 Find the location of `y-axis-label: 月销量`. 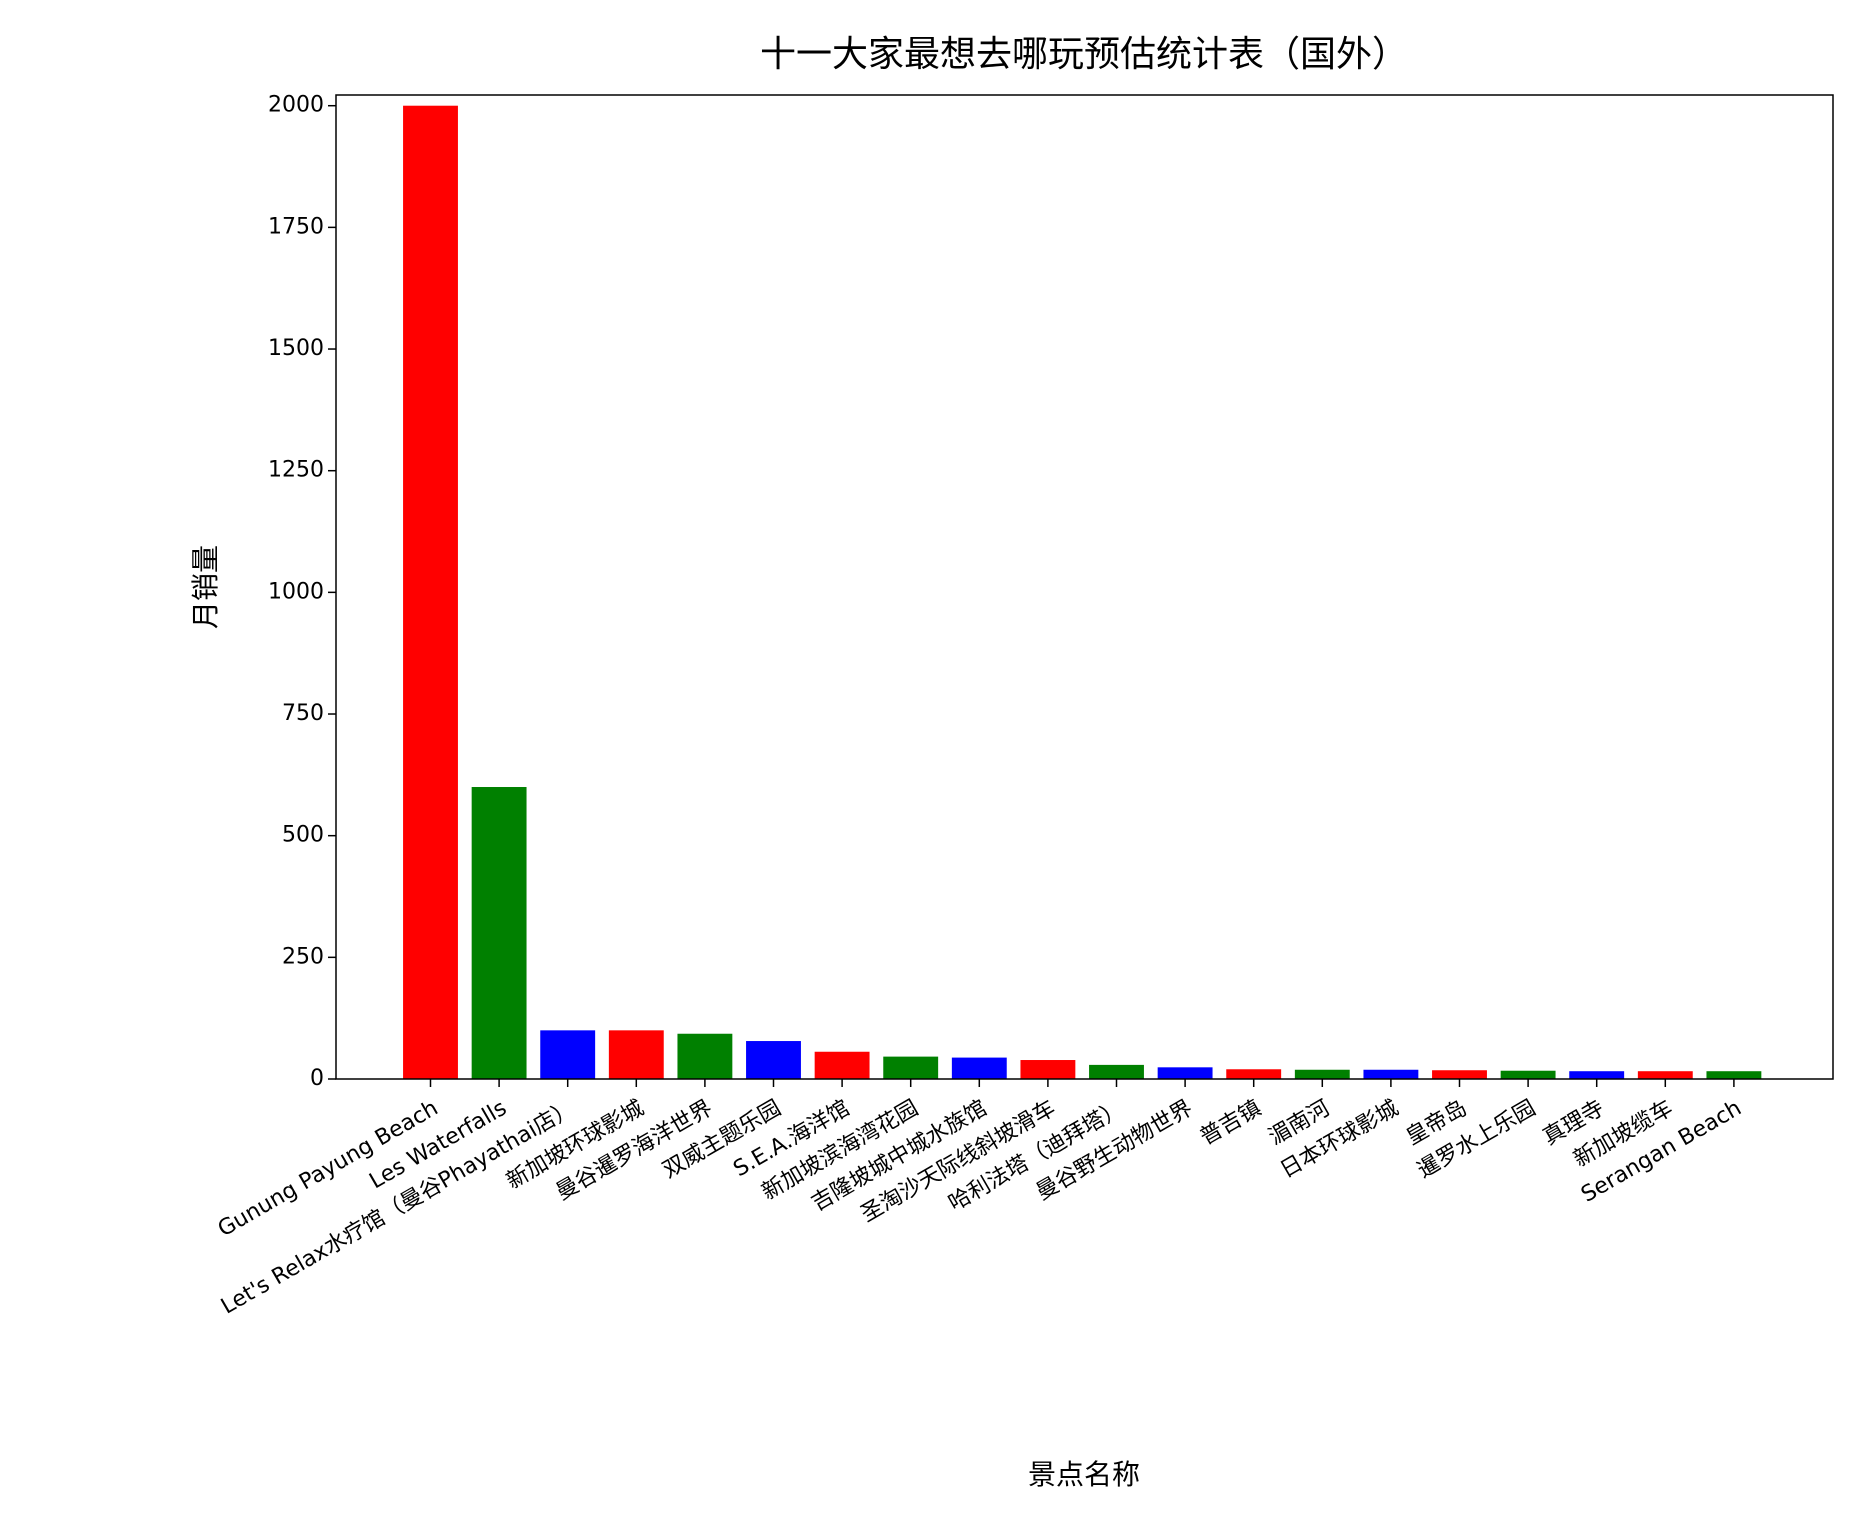

y-axis-label: 月销量 is located at coordinates (205, 587).